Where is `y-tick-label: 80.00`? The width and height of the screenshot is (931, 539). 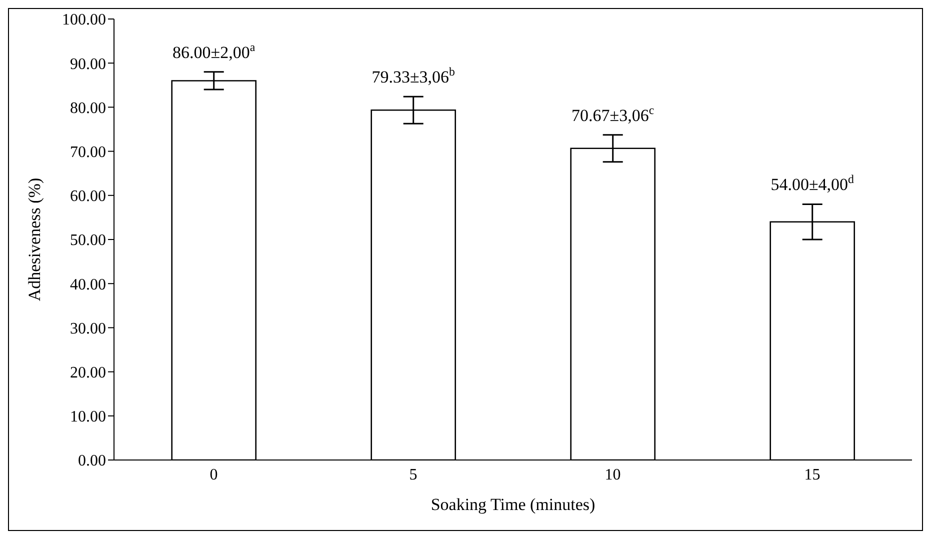 y-tick-label: 80.00 is located at coordinates (88, 108).